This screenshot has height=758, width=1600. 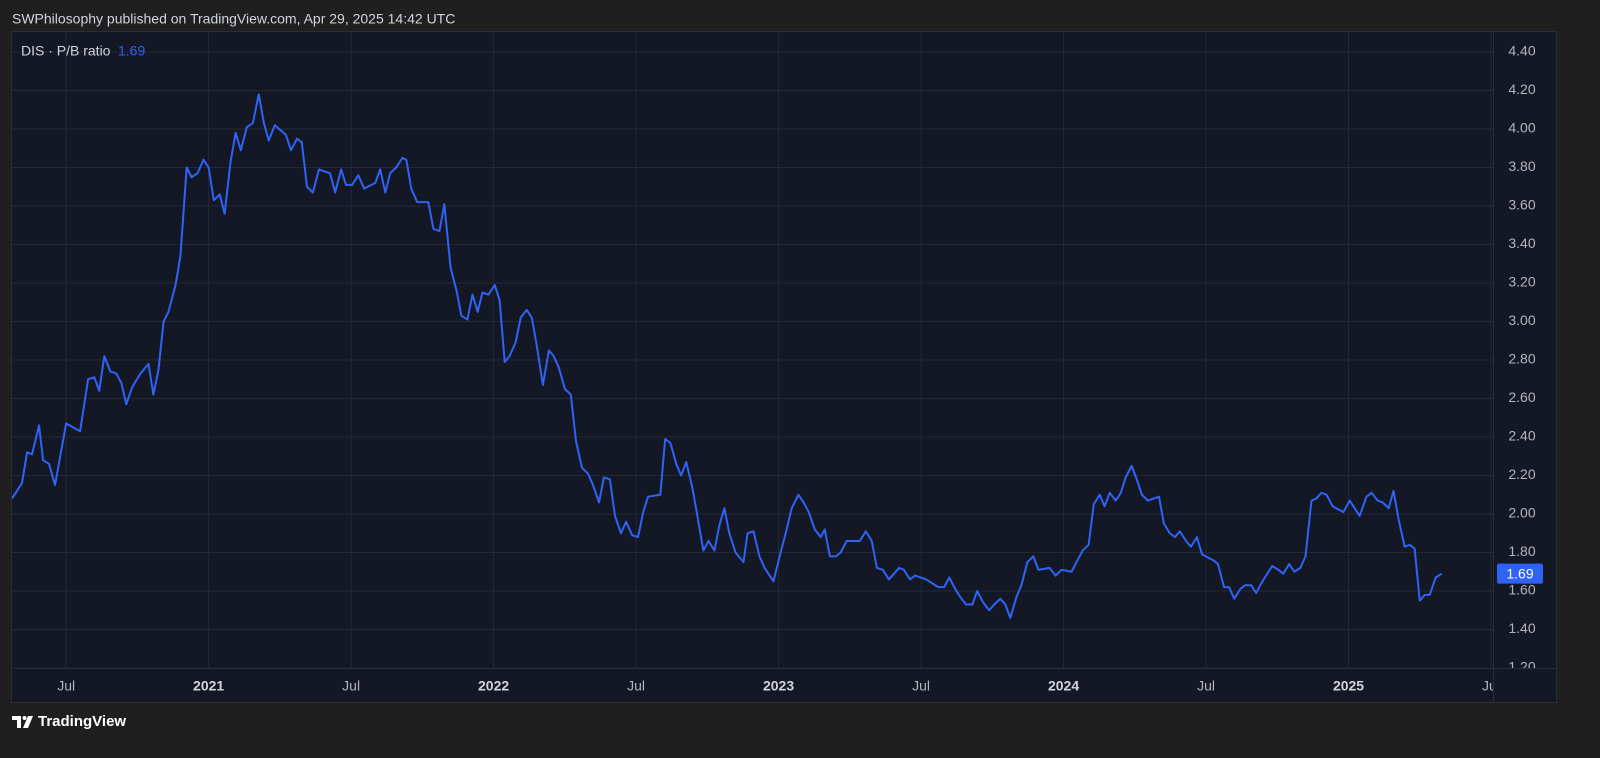 I want to click on time-axis: Jul 2021 Jul 2022 Jul 2023 Jul 2024 Jul 2025 Jul, so click(x=778, y=686).